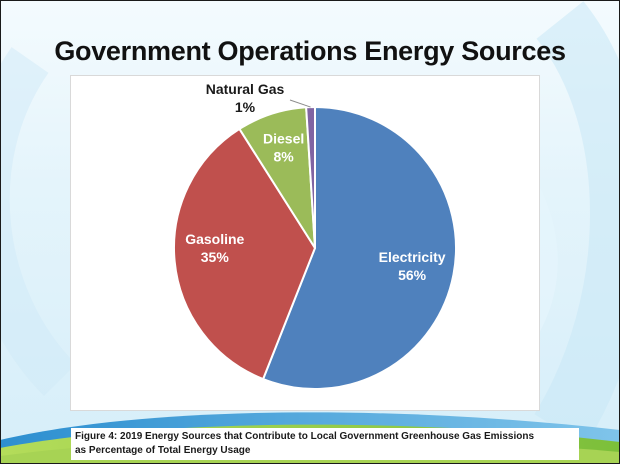 The height and width of the screenshot is (464, 620). I want to click on slice-label-natural-gas: Natural Gas, so click(245, 89).